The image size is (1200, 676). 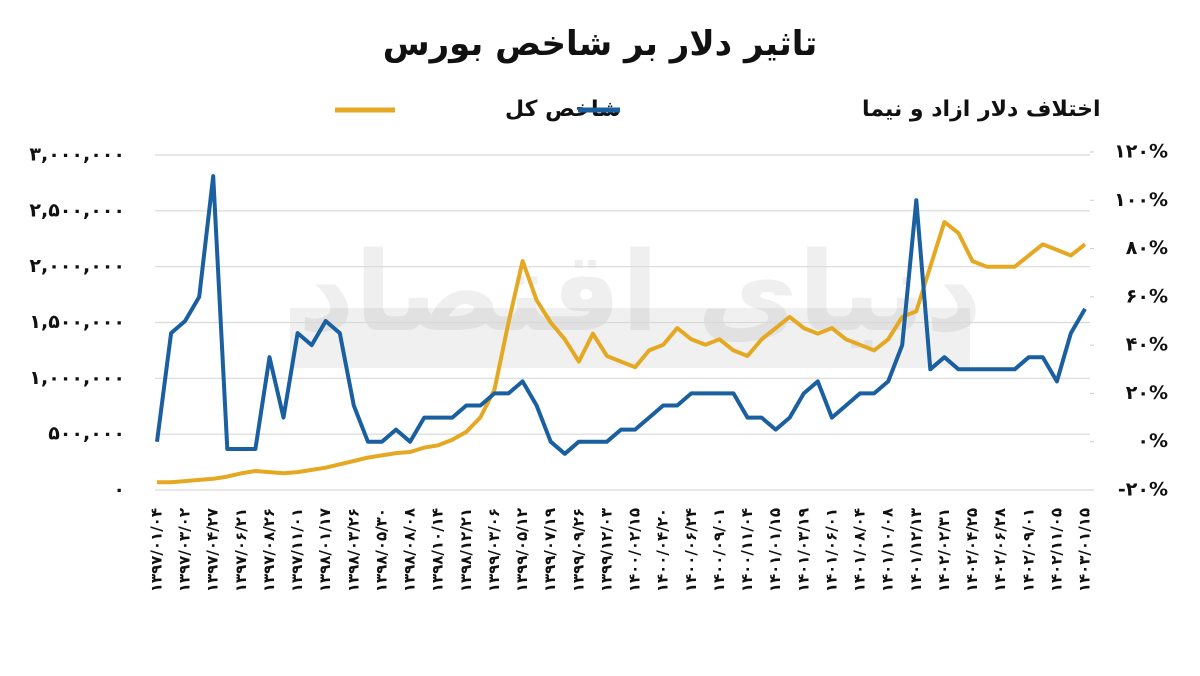 I want to click on x-tick-label: ۱۳۹۷/۰۳/۰۲, so click(x=185, y=550).